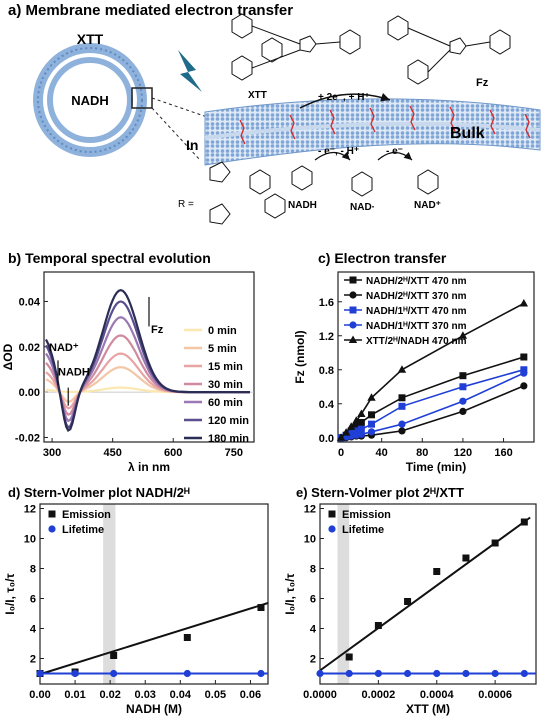  Describe the element at coordinates (109, 258) in the screenshot. I see `panel-b-title: b) Temporal spectral evolution` at that location.